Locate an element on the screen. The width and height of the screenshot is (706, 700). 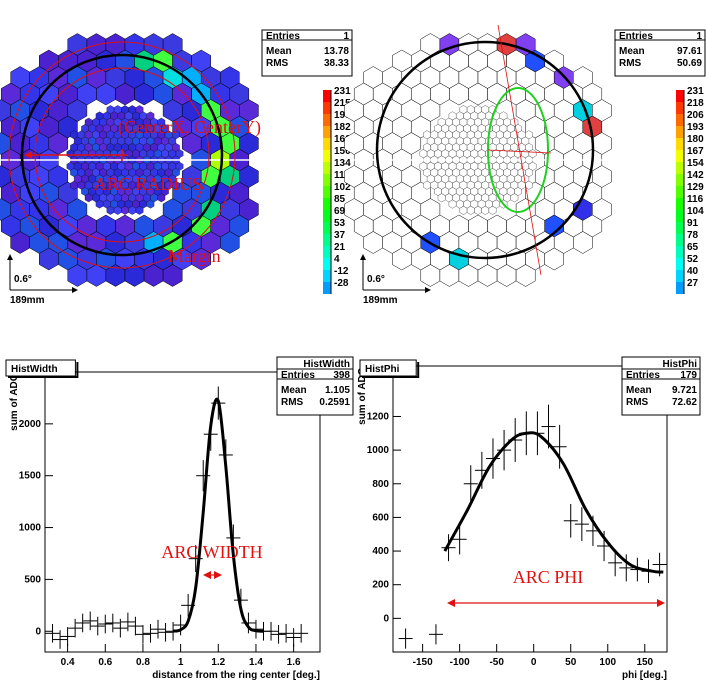
y-tick-label: 1000 is located at coordinates (378, 450).